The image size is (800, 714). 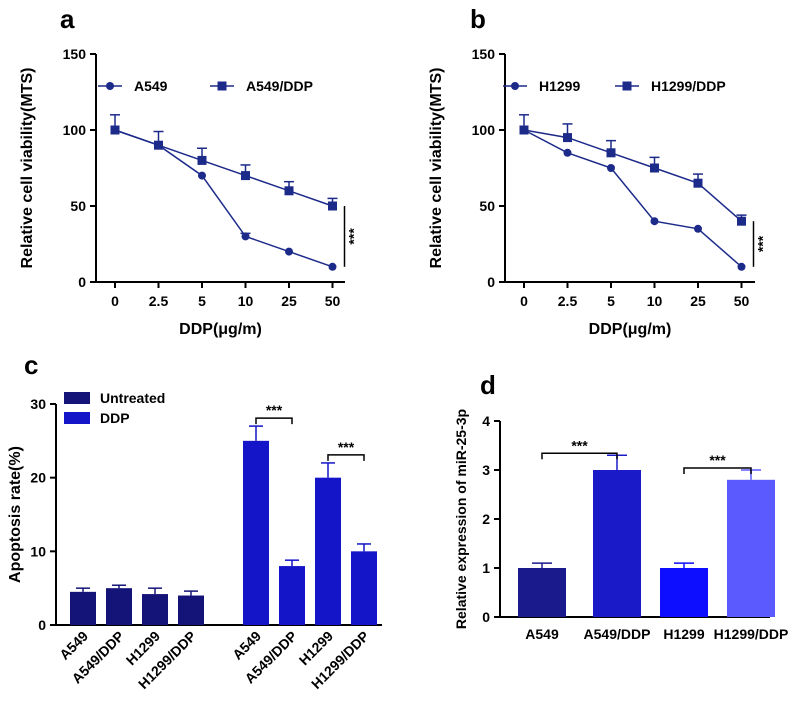 I want to click on y-axis-label: Apoptosis rate(%), so click(x=15, y=514).